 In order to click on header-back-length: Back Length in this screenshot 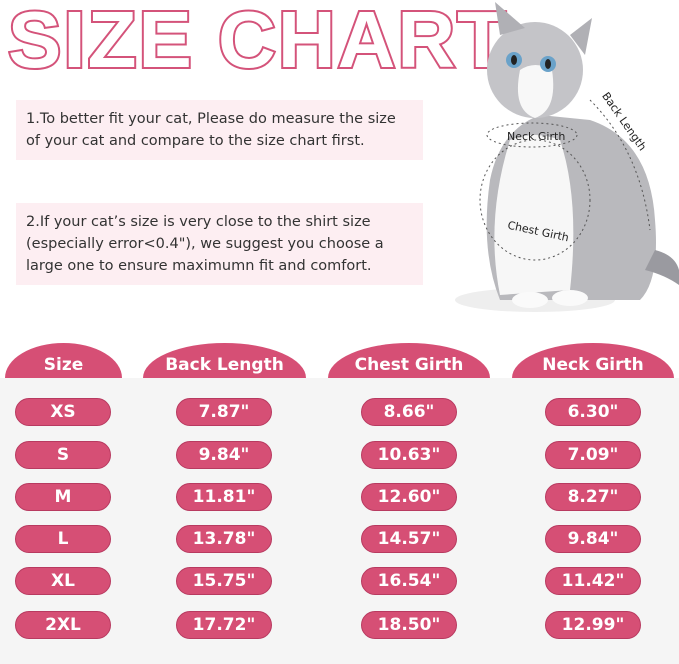, I will do `click(224, 360)`.